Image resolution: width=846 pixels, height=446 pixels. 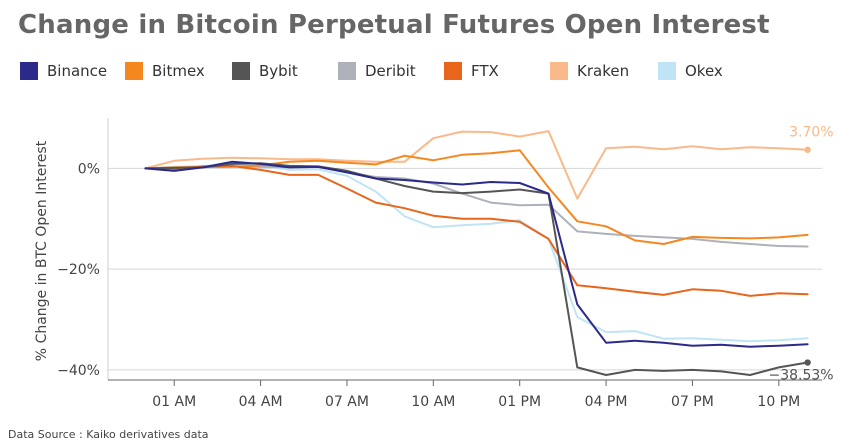 I want to click on x-tick-label: 04 AM, so click(x=261, y=402).